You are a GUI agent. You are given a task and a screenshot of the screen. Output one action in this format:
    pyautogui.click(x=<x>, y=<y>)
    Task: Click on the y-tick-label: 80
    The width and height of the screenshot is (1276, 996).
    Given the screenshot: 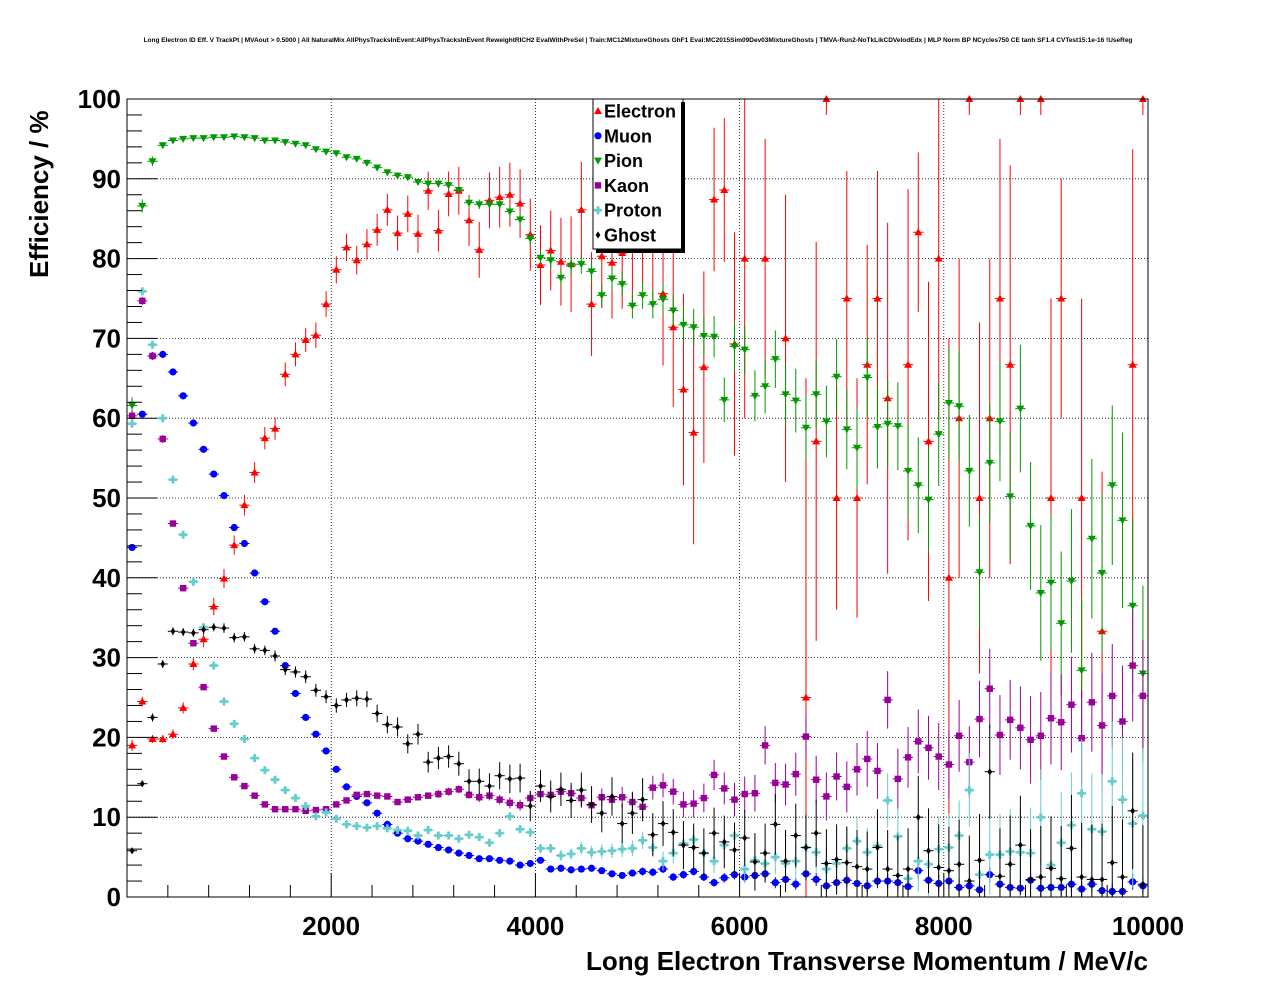 What is the action you would take?
    pyautogui.click(x=106, y=259)
    